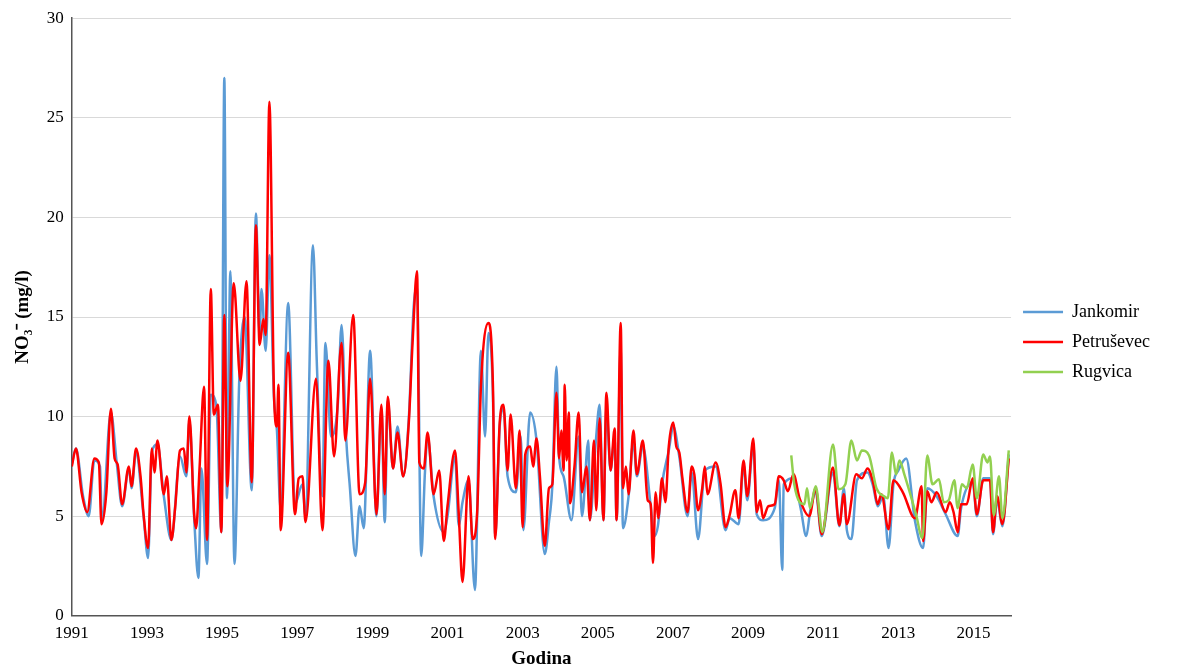 This screenshot has width=1190, height=670. What do you see at coordinates (222, 633) in the screenshot?
I see `x-tick-label: 1995` at bounding box center [222, 633].